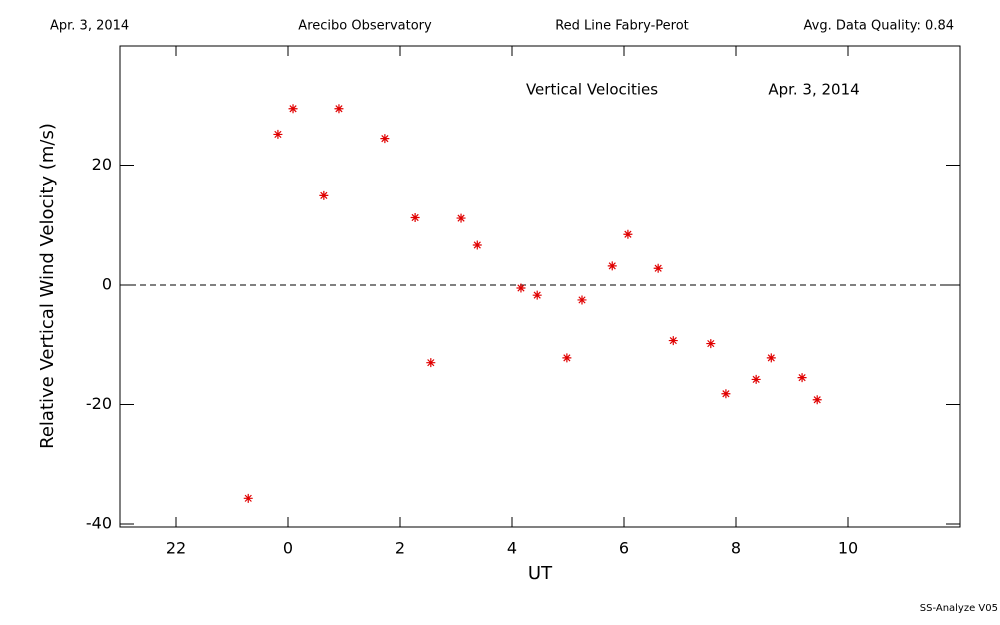 The image size is (1000, 625). Describe the element at coordinates (848, 548) in the screenshot. I see `x-tick-label: 10` at that location.